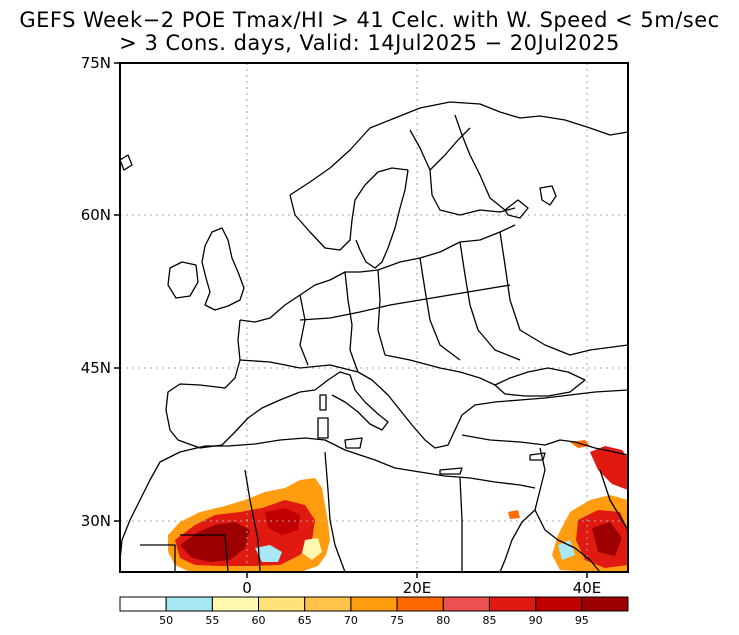 The width and height of the screenshot is (739, 635). I want to click on sahara-low-prob, so click(268, 553).